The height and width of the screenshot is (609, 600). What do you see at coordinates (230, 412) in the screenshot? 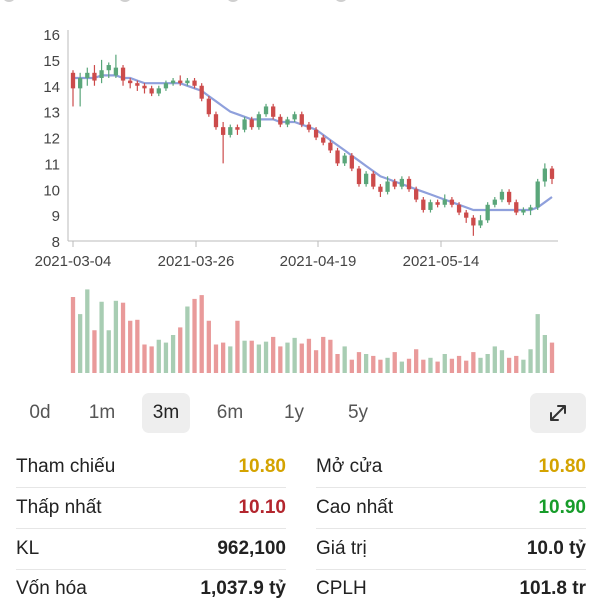
I see `tab-6m: 6m` at bounding box center [230, 412].